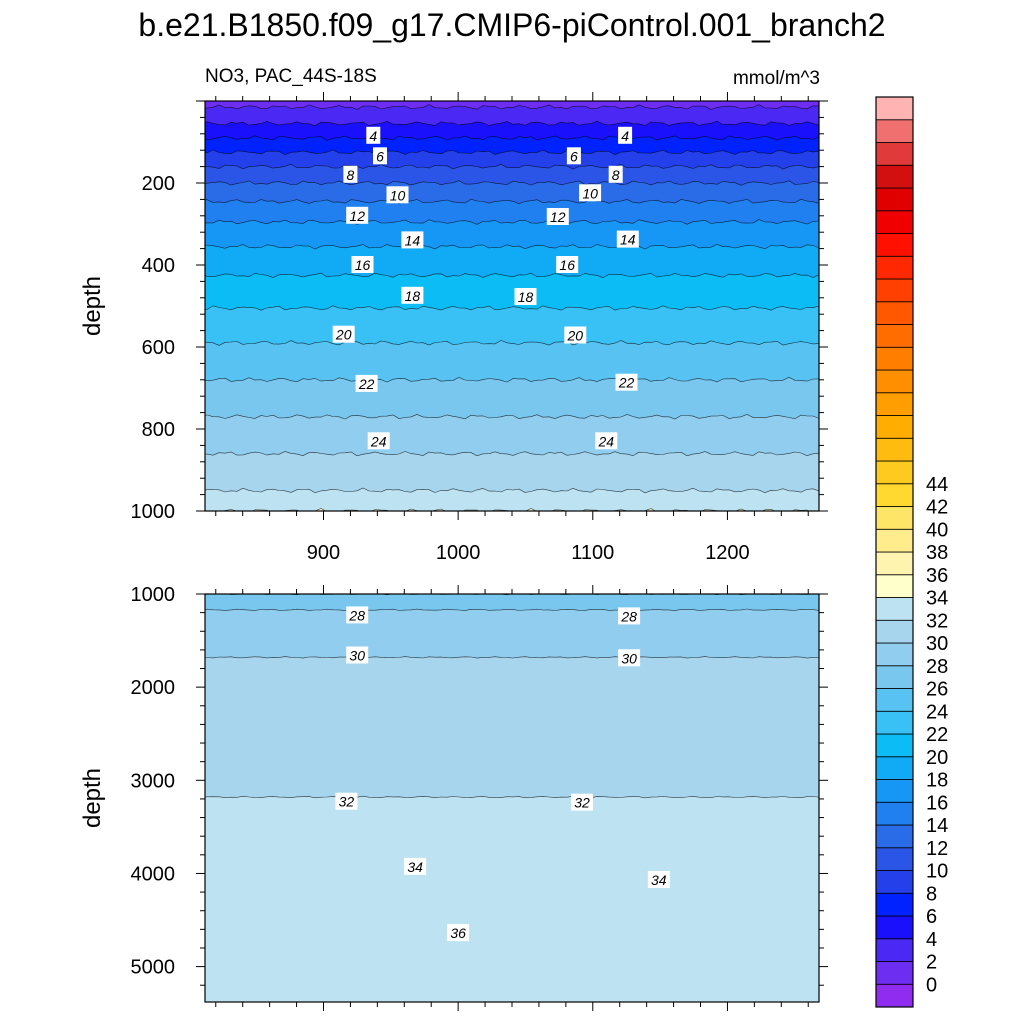  Describe the element at coordinates (937, 781) in the screenshot. I see `colorbar-label: 18` at that location.